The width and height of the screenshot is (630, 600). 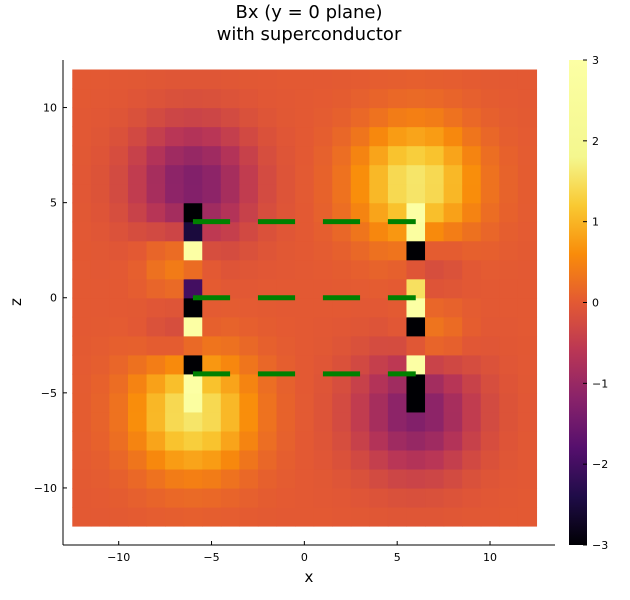 I want to click on colorbar-tick-label: −2, so click(x=600, y=464).